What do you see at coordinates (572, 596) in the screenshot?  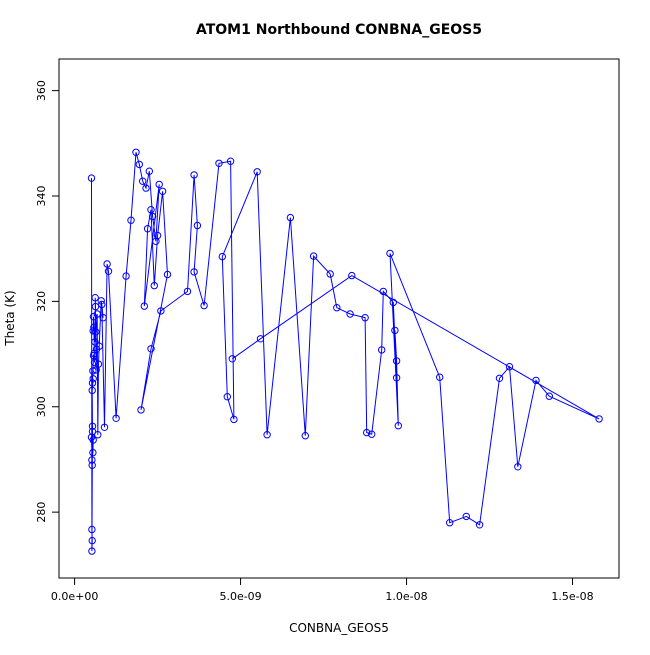 I see `x-tick-label: 1.5e-08` at bounding box center [572, 596].